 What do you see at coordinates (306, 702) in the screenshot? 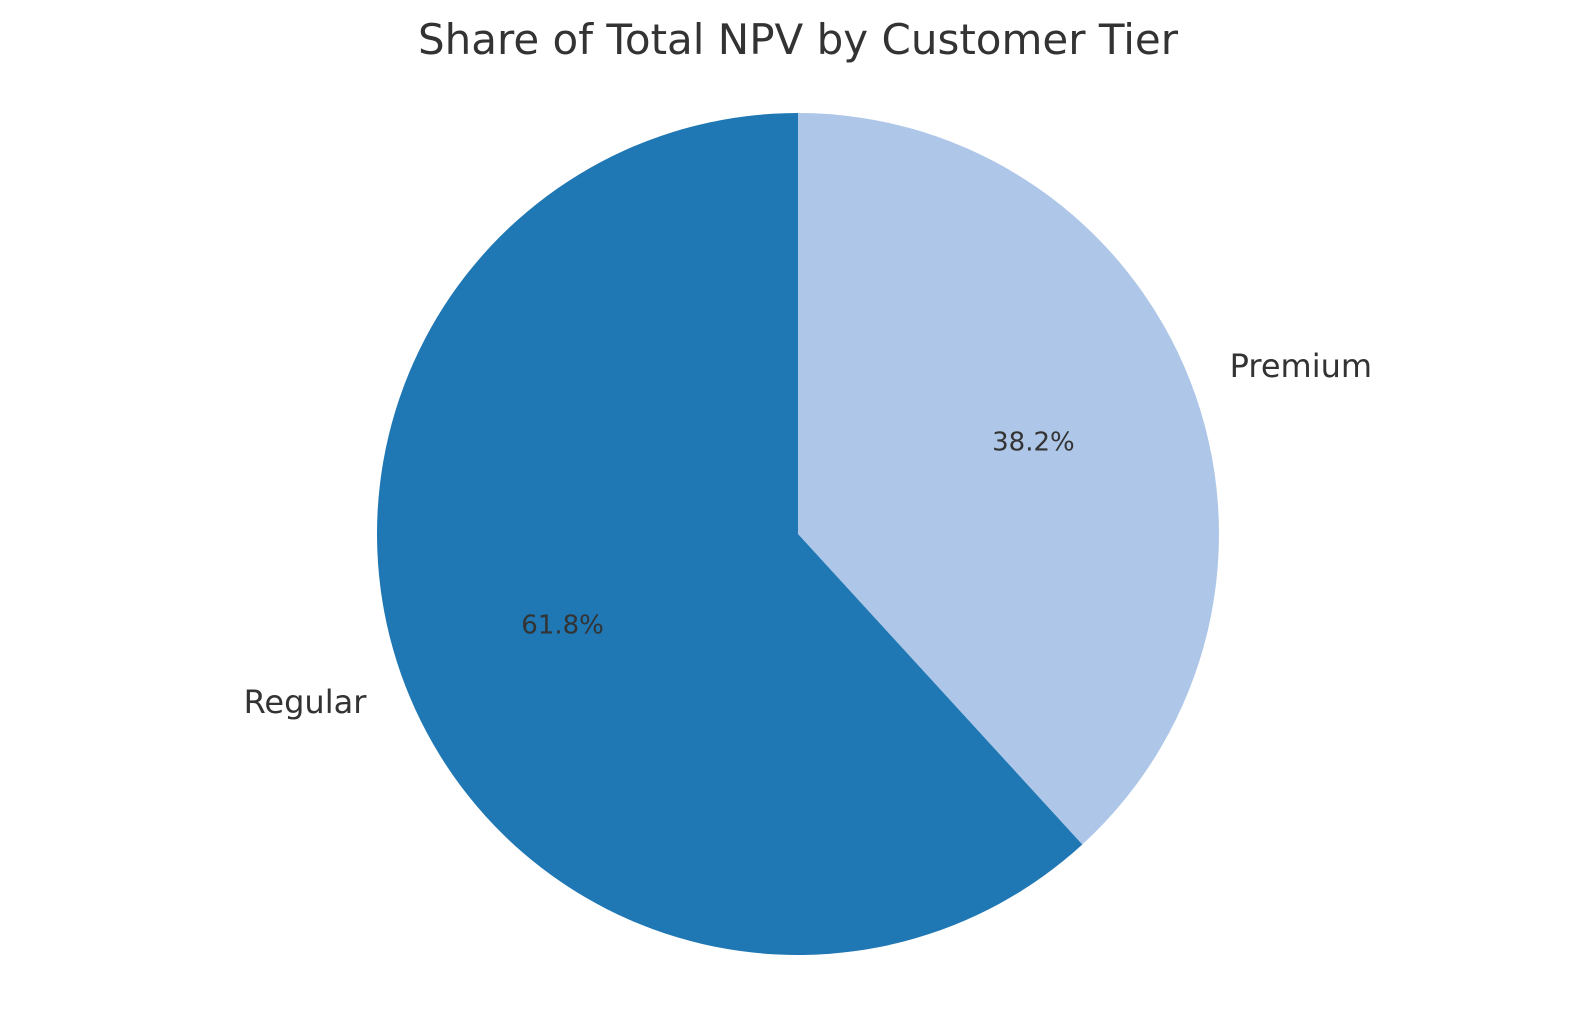
I see `pie-label-regular: Regular` at bounding box center [306, 702].